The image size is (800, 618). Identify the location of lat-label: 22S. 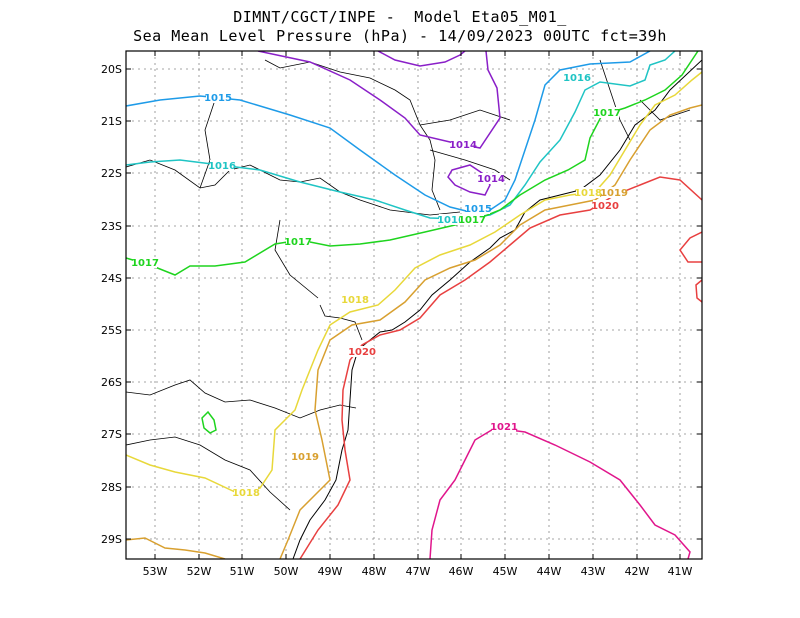
(111, 173).